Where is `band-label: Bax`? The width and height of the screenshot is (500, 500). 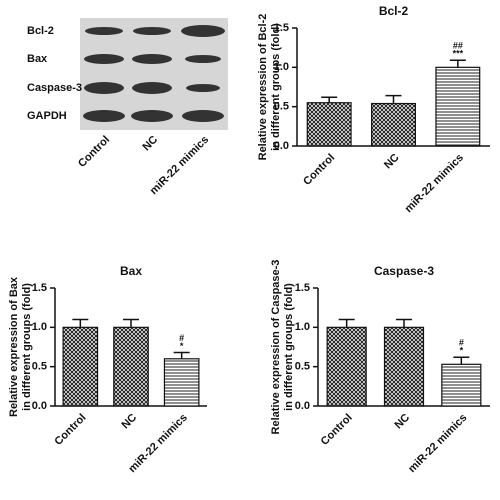 band-label: Bax is located at coordinates (37, 59).